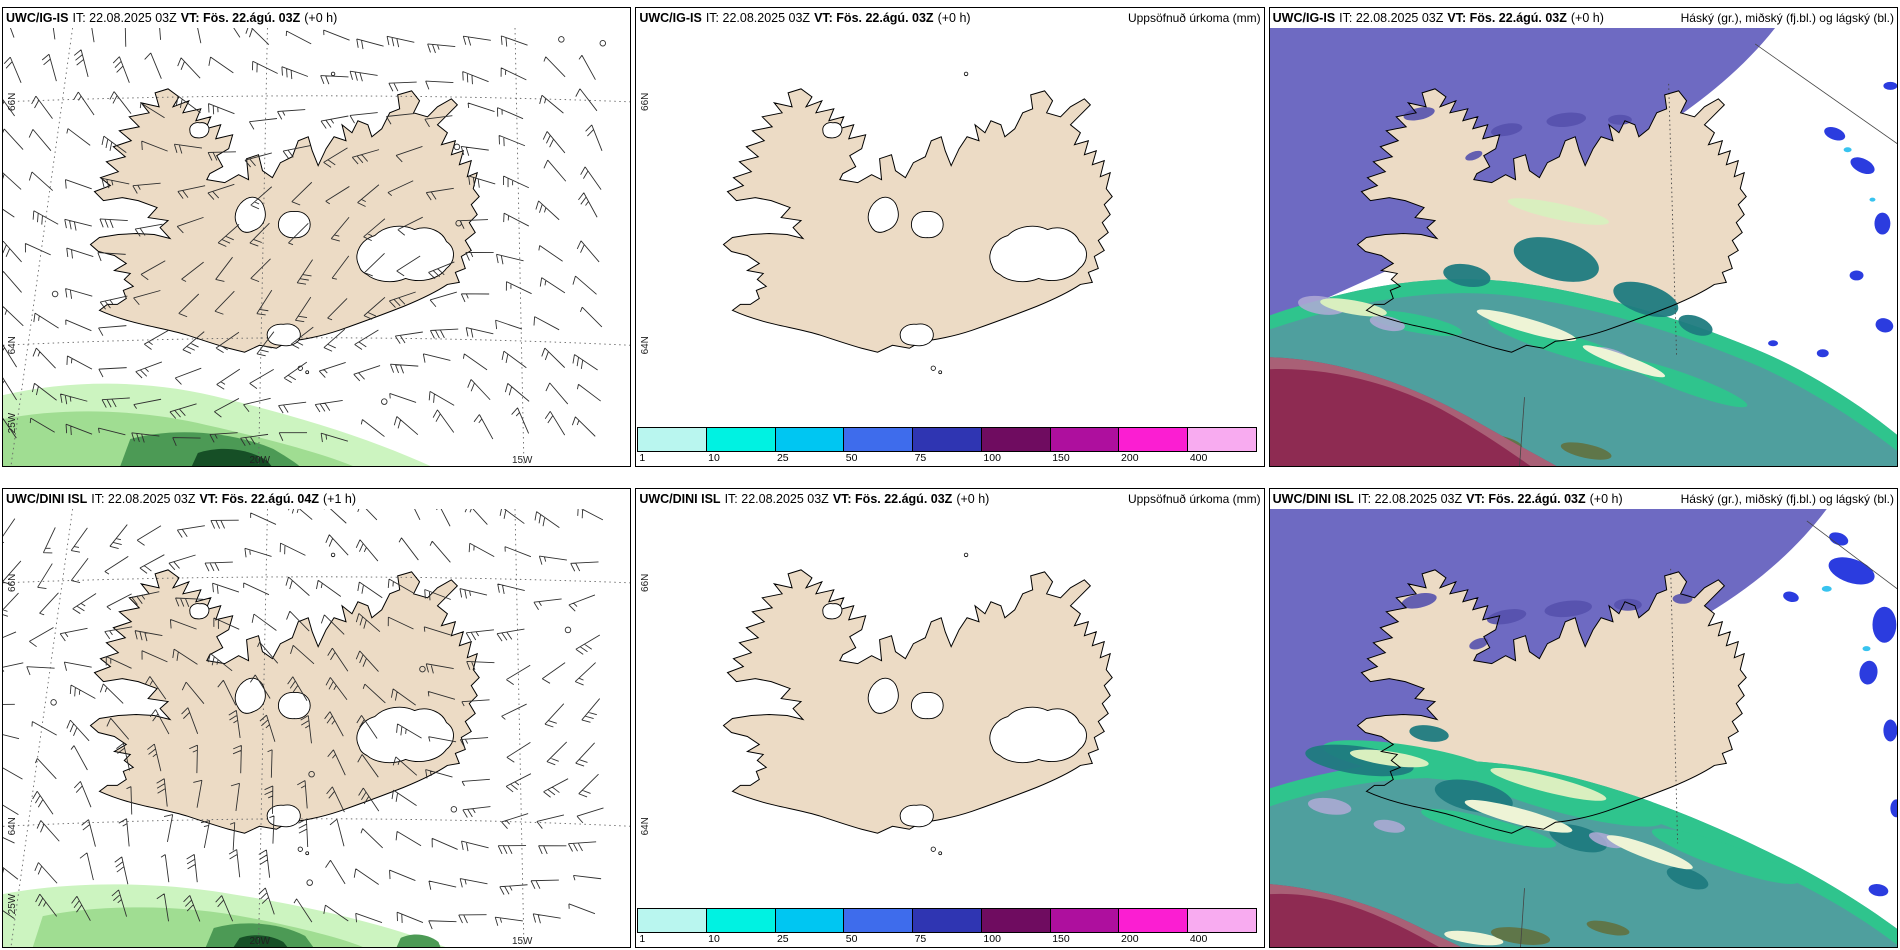  I want to click on precip-overlay-blobs, so click(224, 915).